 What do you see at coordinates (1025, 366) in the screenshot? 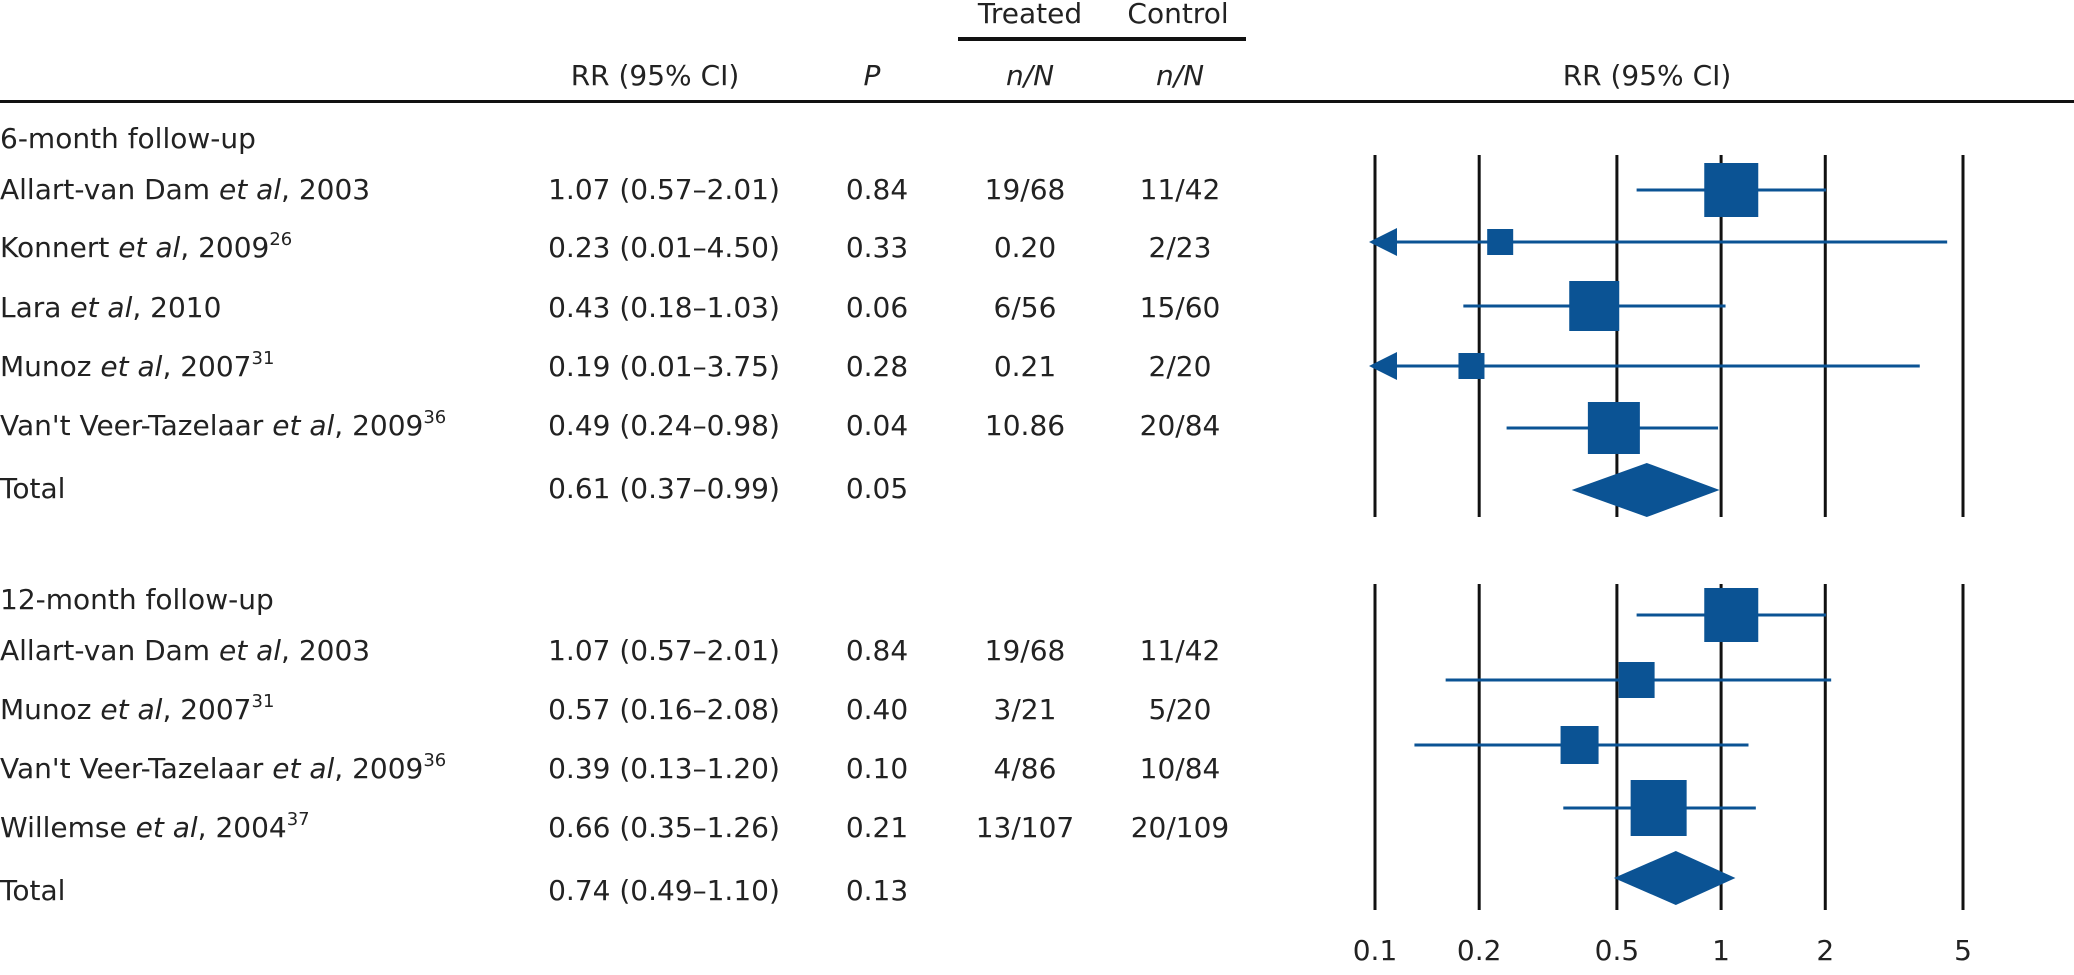
I see `study-treated: 0.21` at bounding box center [1025, 366].